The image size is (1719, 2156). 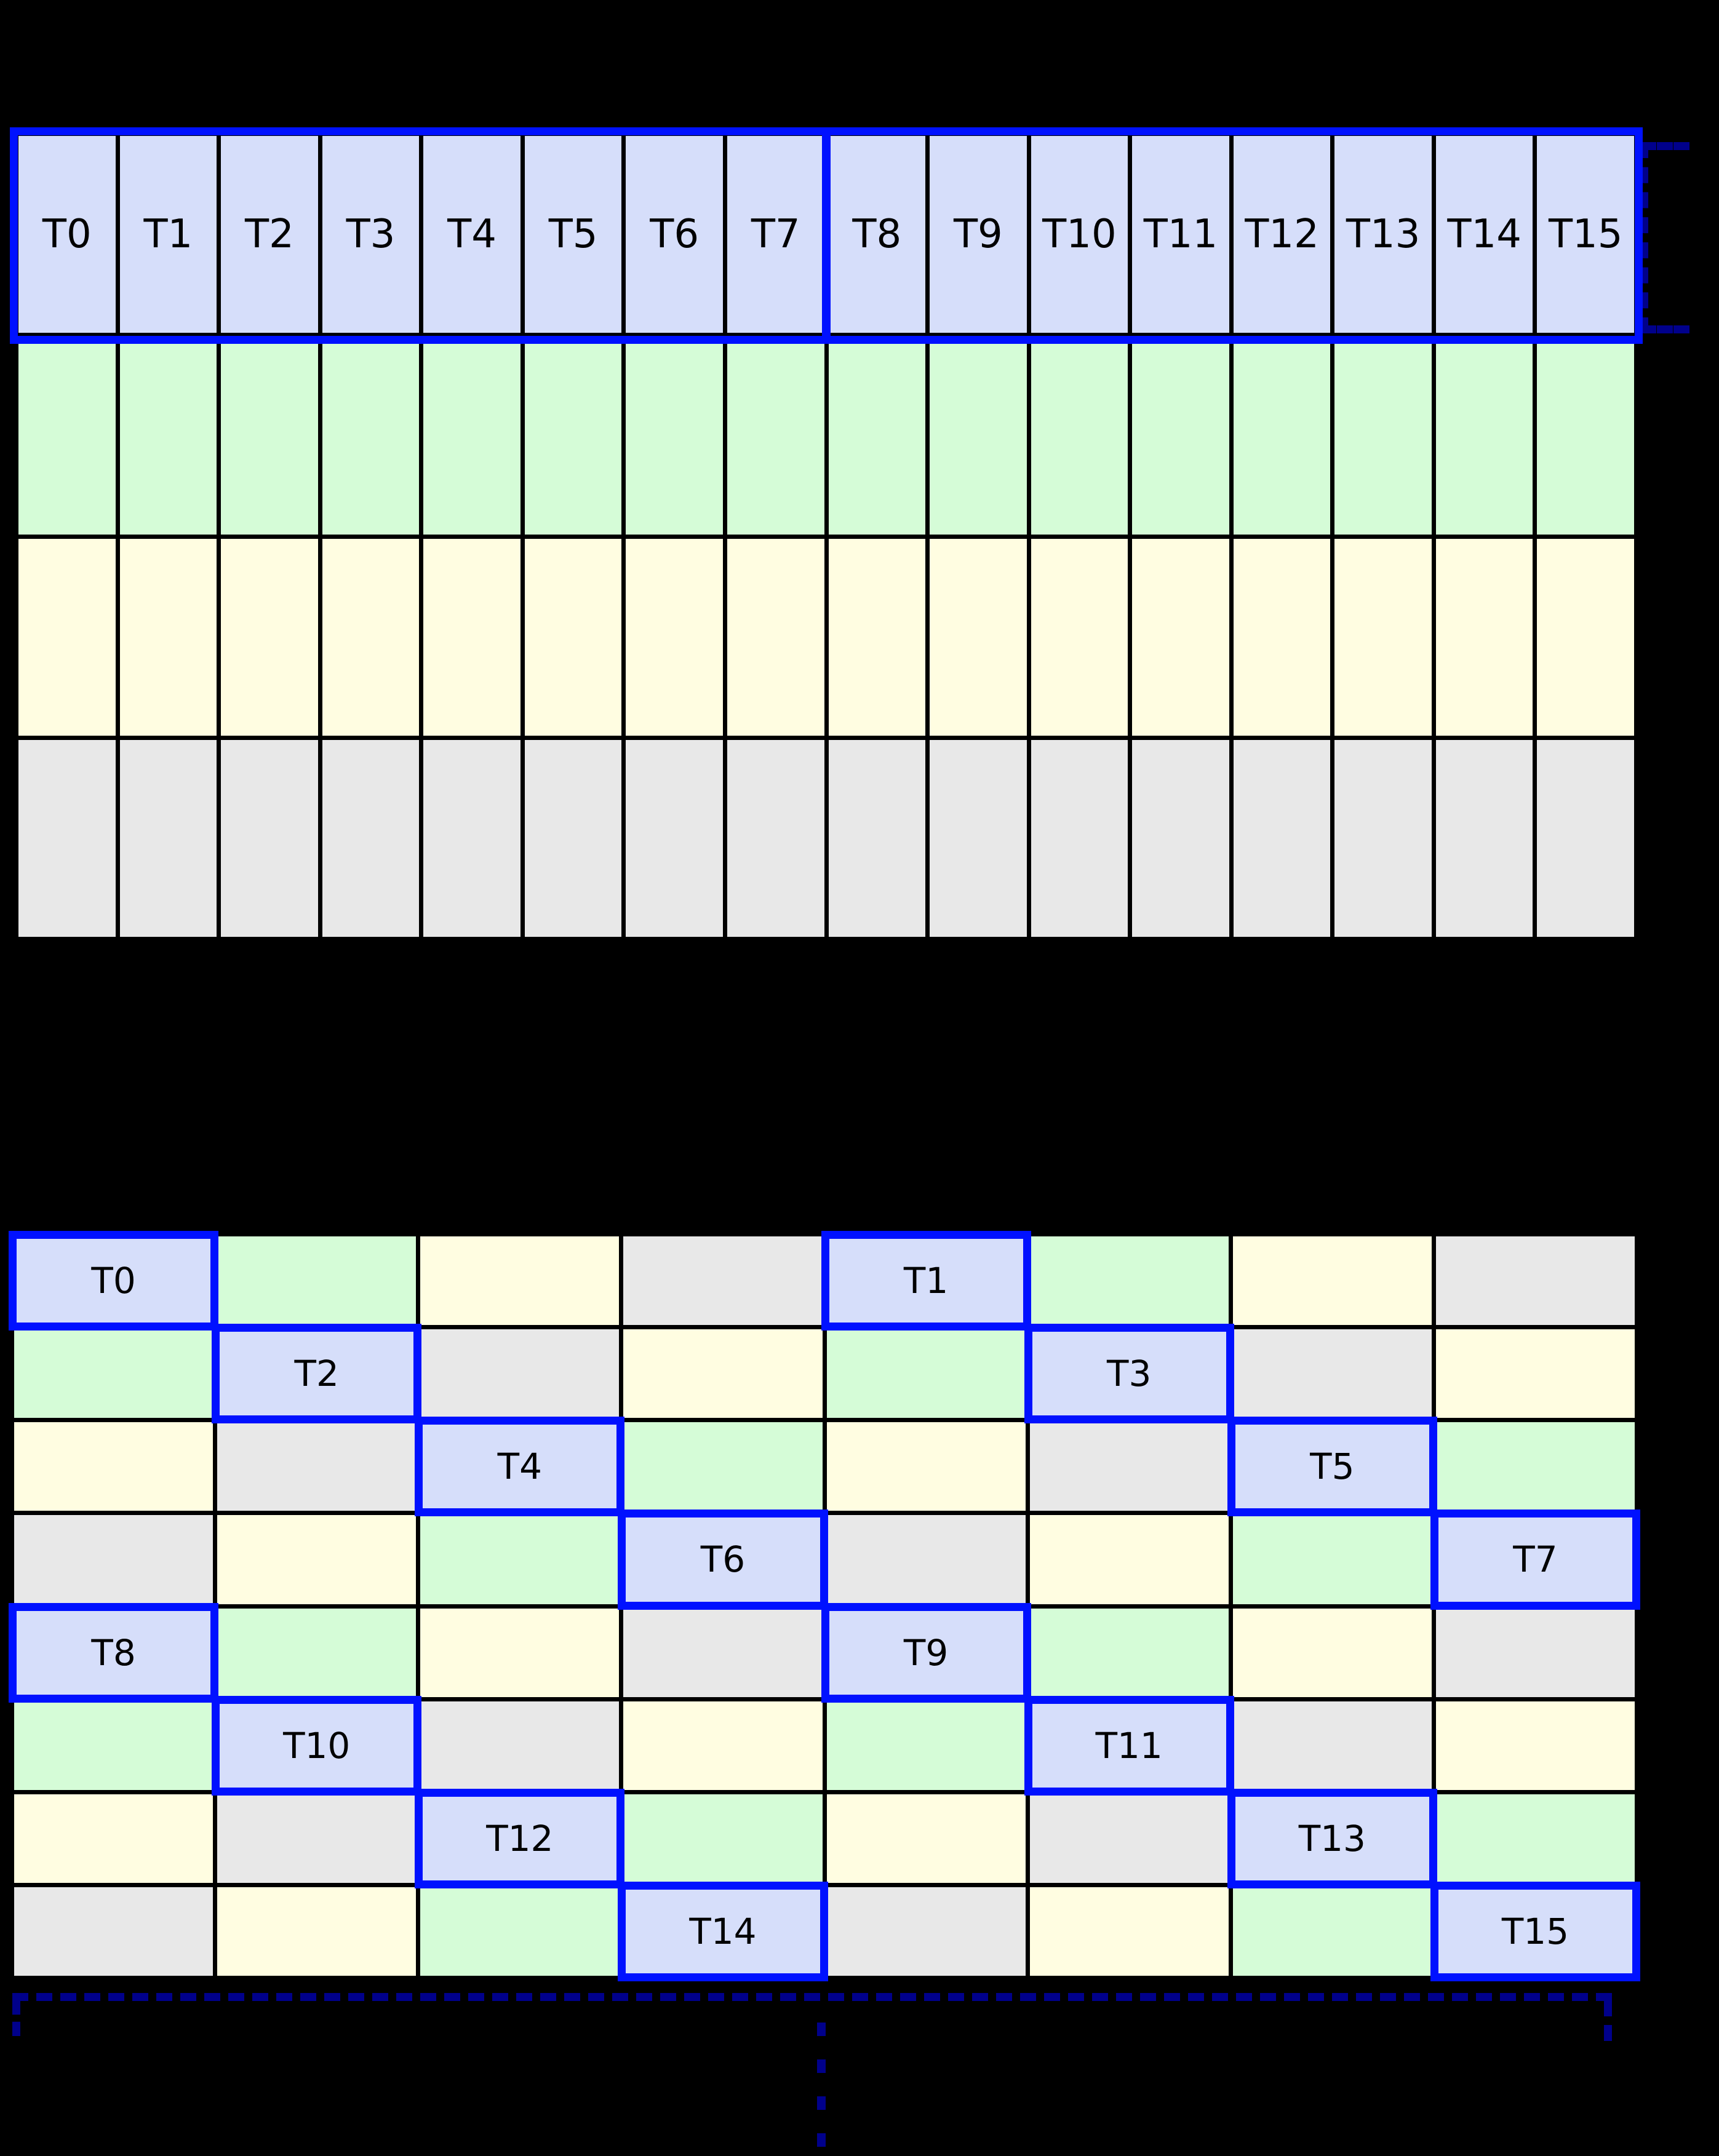 I want to click on thread-label: T12, so click(x=1282, y=235).